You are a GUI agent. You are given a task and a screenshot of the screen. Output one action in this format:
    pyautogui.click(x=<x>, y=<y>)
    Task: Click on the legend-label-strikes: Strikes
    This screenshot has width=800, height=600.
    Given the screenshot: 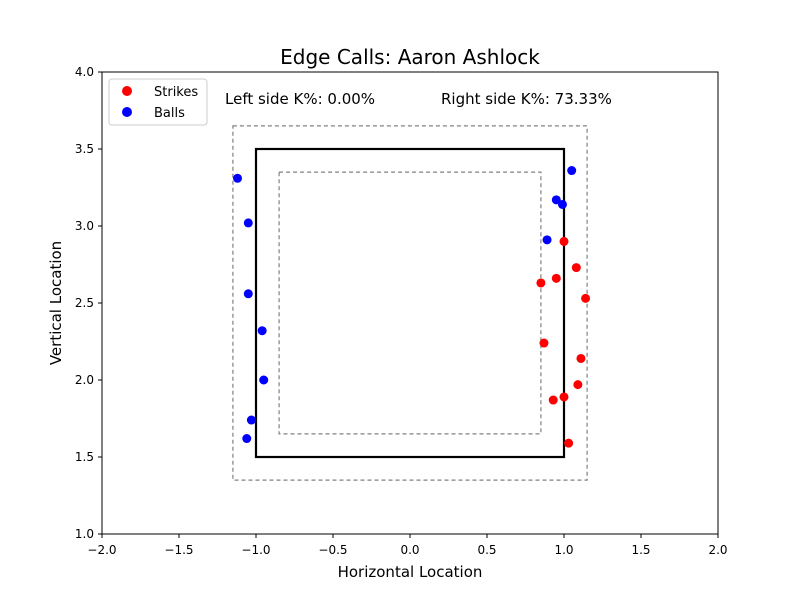 What is the action you would take?
    pyautogui.click(x=176, y=92)
    